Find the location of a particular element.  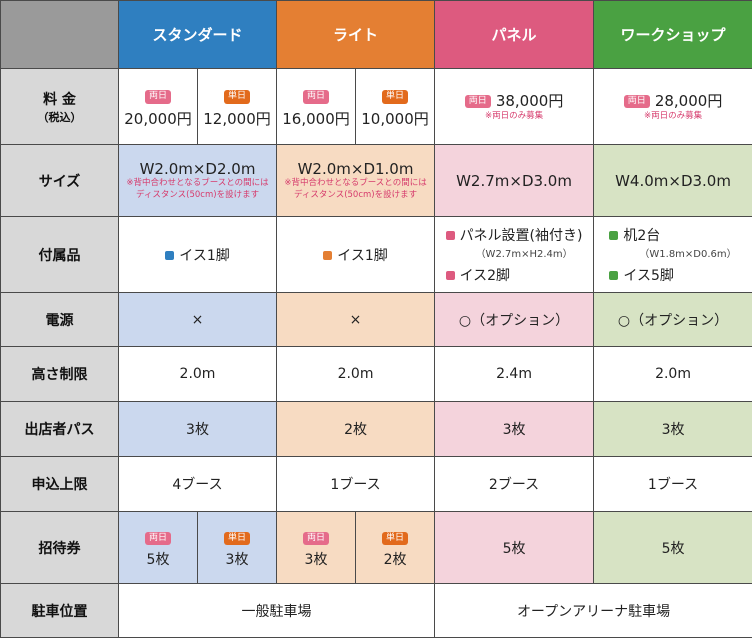

price-lite-single-cell: 単日 10,000円 is located at coordinates (395, 107).